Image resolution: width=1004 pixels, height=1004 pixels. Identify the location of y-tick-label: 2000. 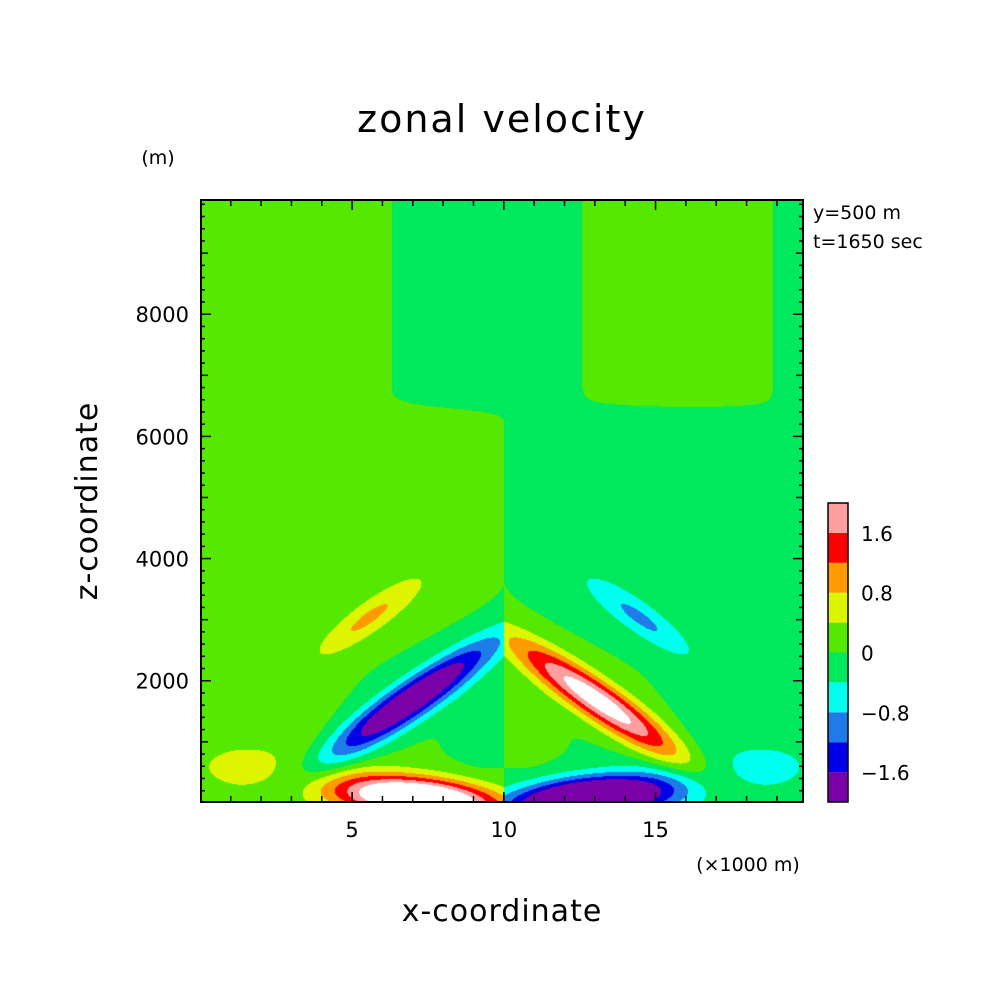
(162, 682).